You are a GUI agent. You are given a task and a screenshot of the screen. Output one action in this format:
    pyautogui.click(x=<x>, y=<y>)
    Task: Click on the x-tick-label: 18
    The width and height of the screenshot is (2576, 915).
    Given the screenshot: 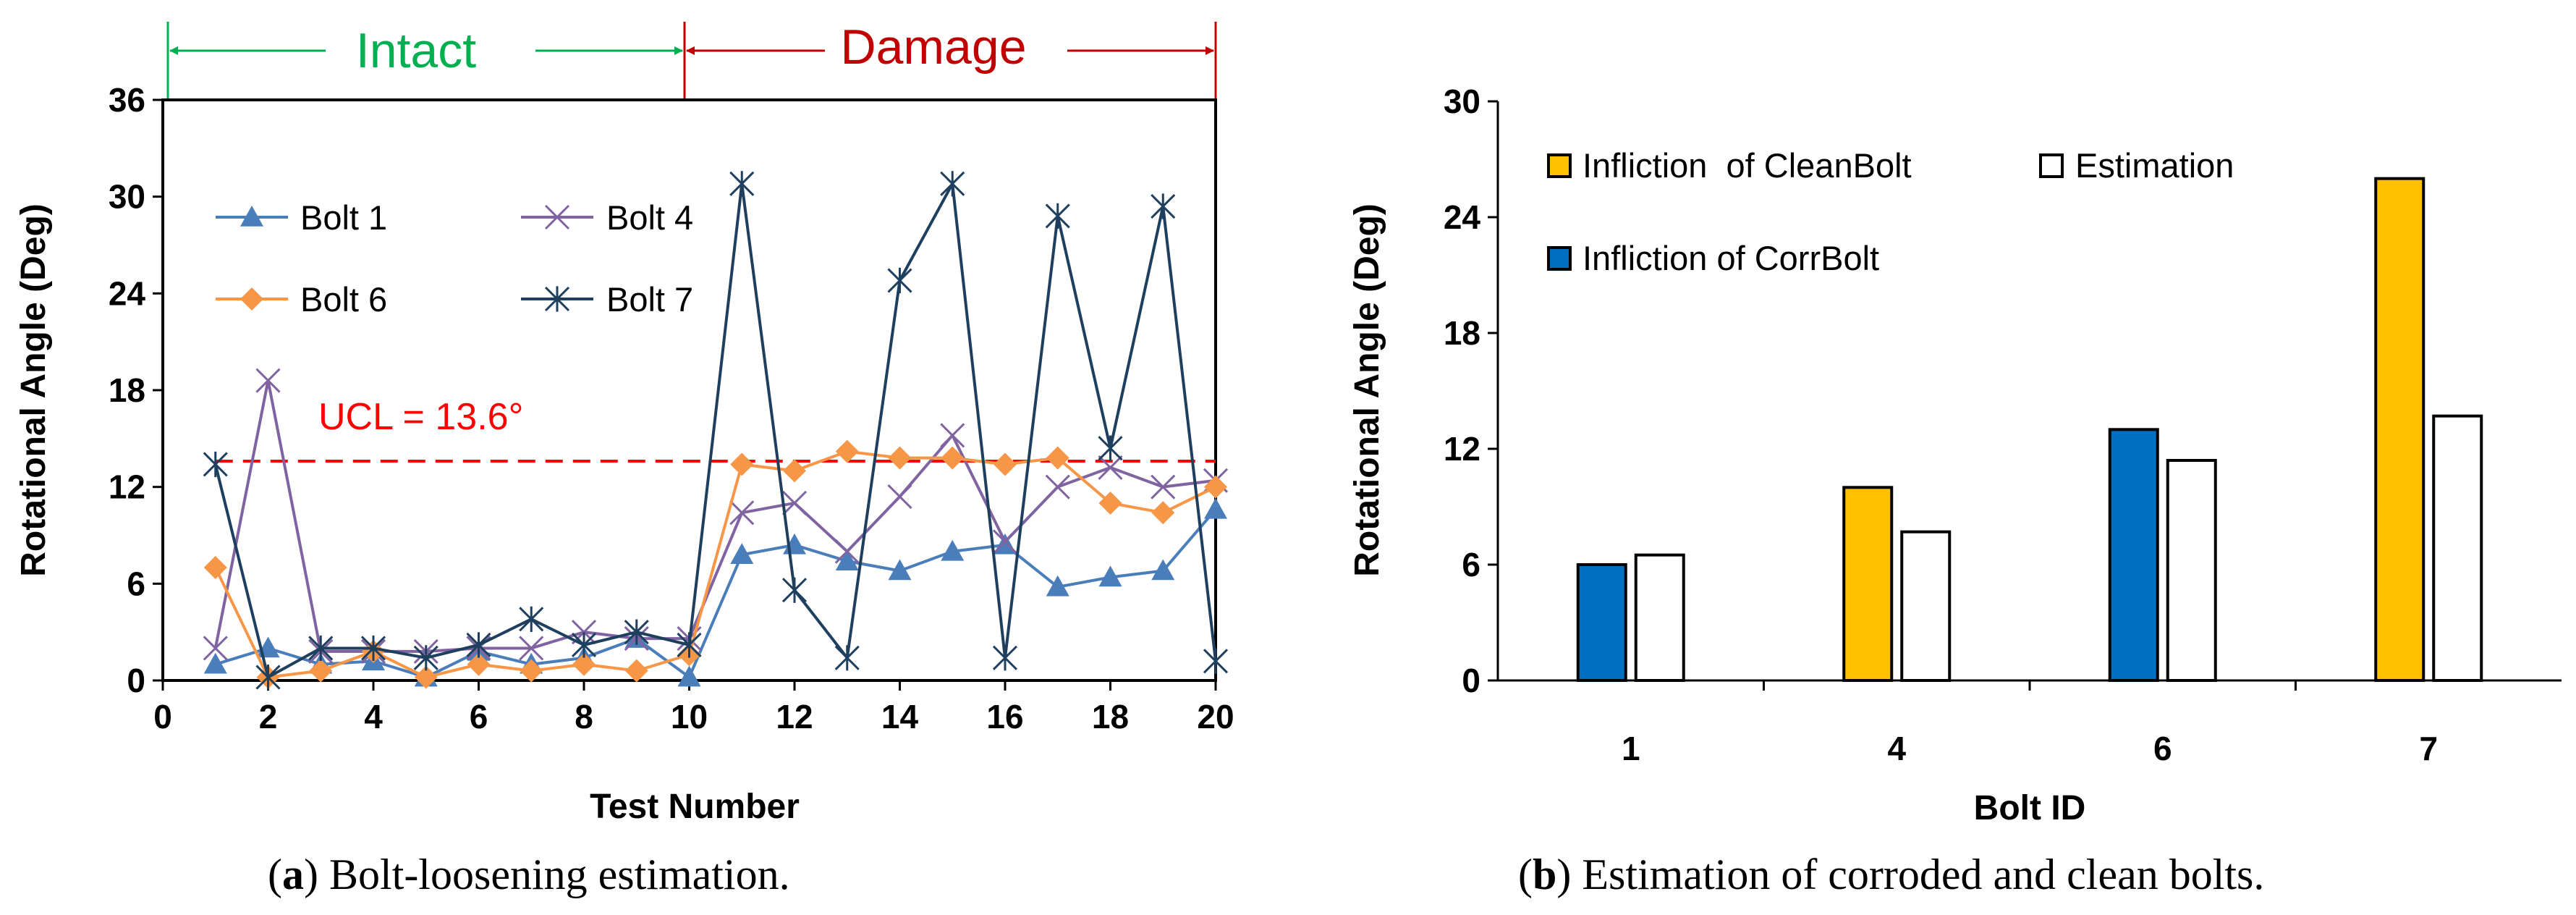 What is the action you would take?
    pyautogui.click(x=1110, y=716)
    